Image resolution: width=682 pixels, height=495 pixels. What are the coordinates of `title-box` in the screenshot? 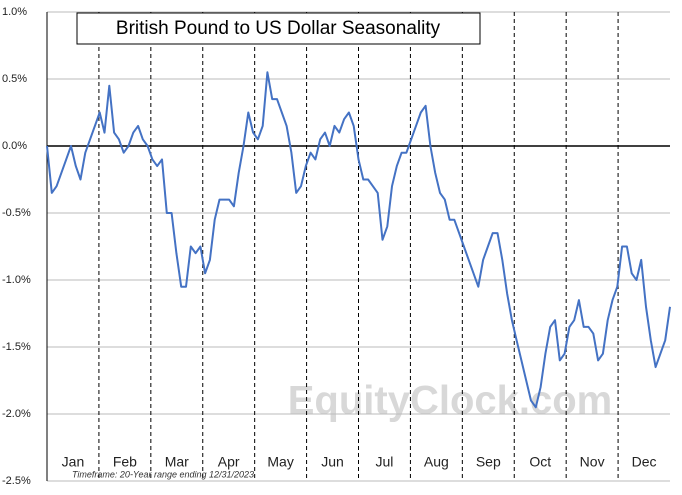 It's located at (278, 28).